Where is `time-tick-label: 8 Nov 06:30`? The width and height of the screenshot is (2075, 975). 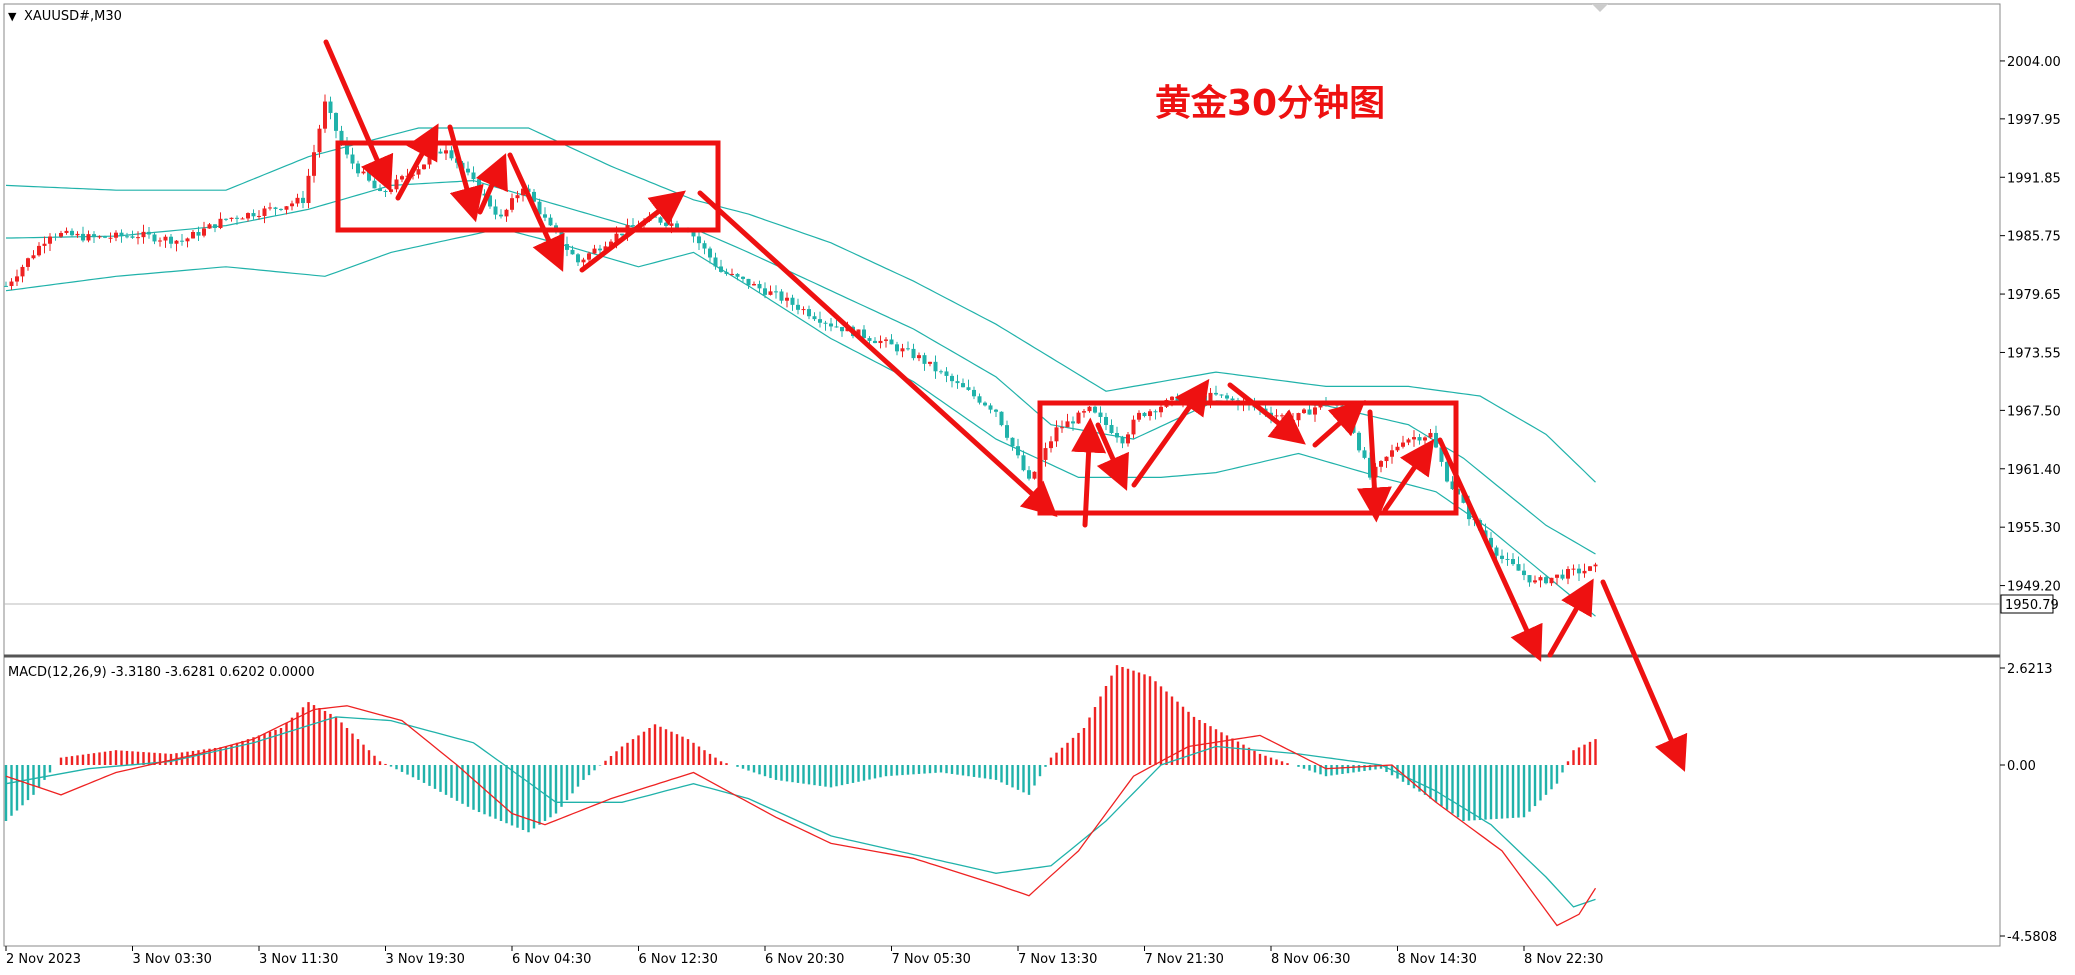 time-tick-label: 8 Nov 06:30 is located at coordinates (1310, 959).